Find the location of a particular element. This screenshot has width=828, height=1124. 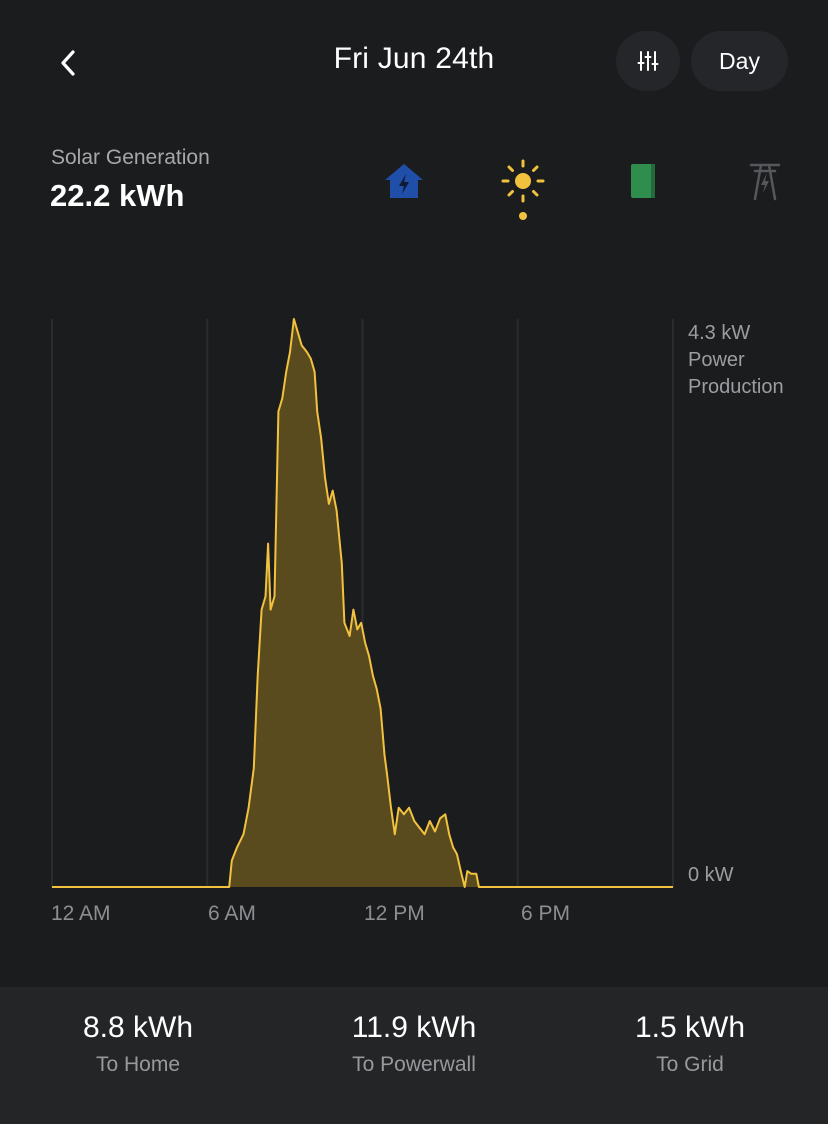

home-icon is located at coordinates (404, 181).